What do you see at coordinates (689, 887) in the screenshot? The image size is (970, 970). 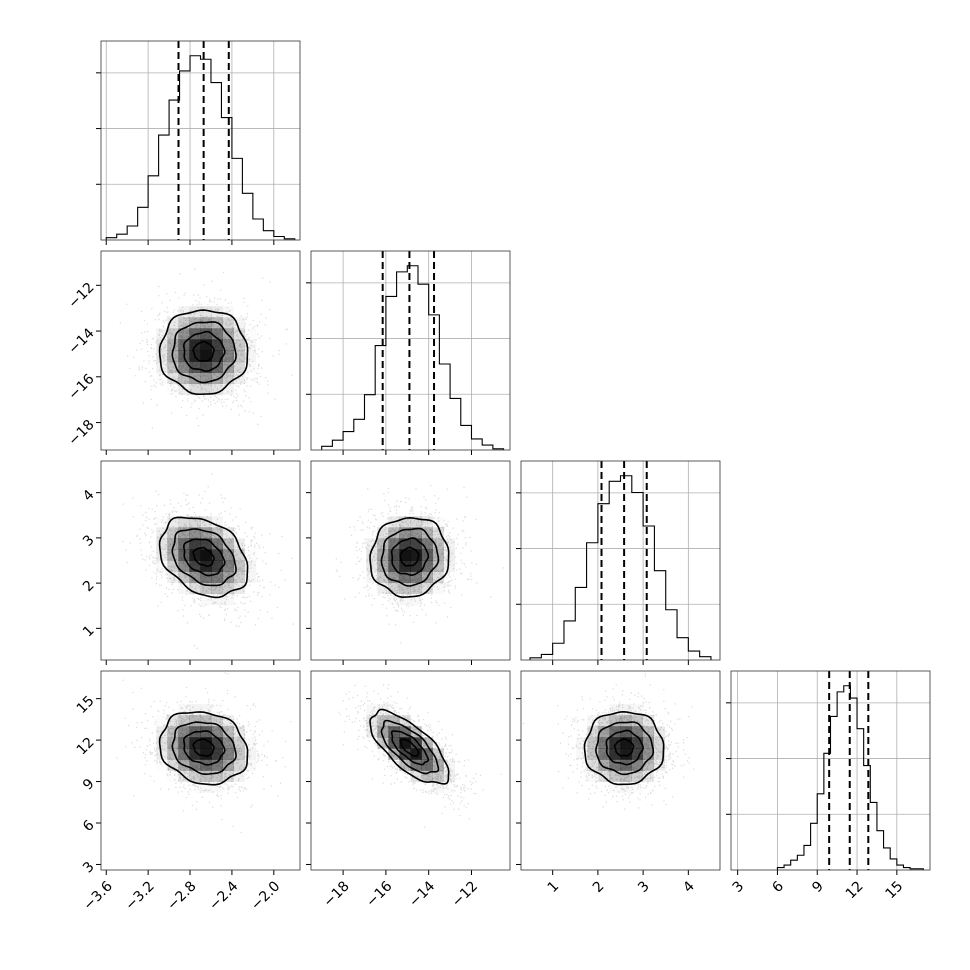 I see `x-tick-label-col2-3: 4` at bounding box center [689, 887].